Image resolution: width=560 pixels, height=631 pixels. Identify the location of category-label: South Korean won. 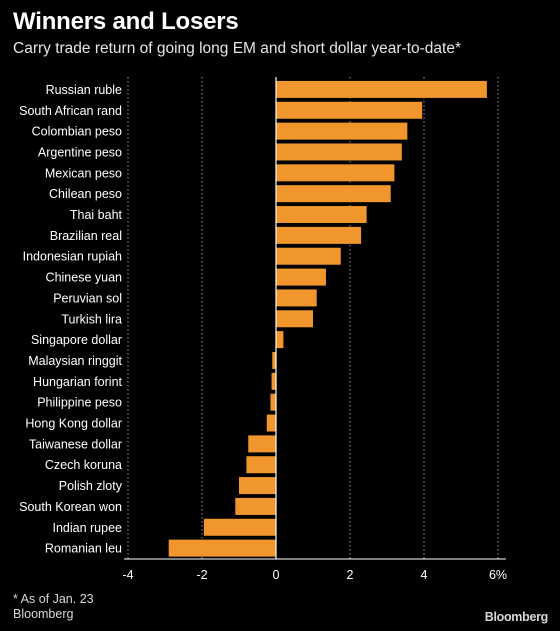
(70, 507).